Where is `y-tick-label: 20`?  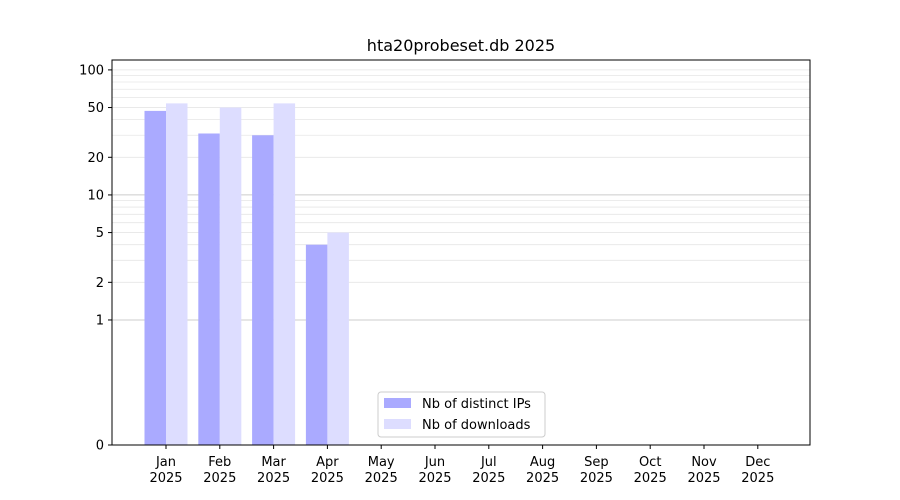 y-tick-label: 20 is located at coordinates (95, 158).